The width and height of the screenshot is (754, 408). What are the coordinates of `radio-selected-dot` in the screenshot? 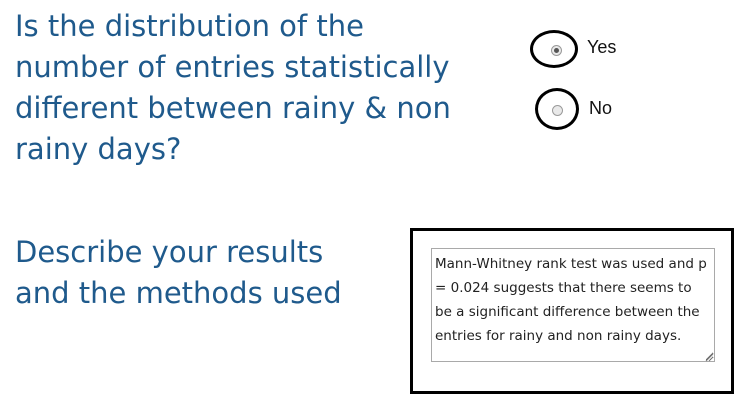 It's located at (556, 50).